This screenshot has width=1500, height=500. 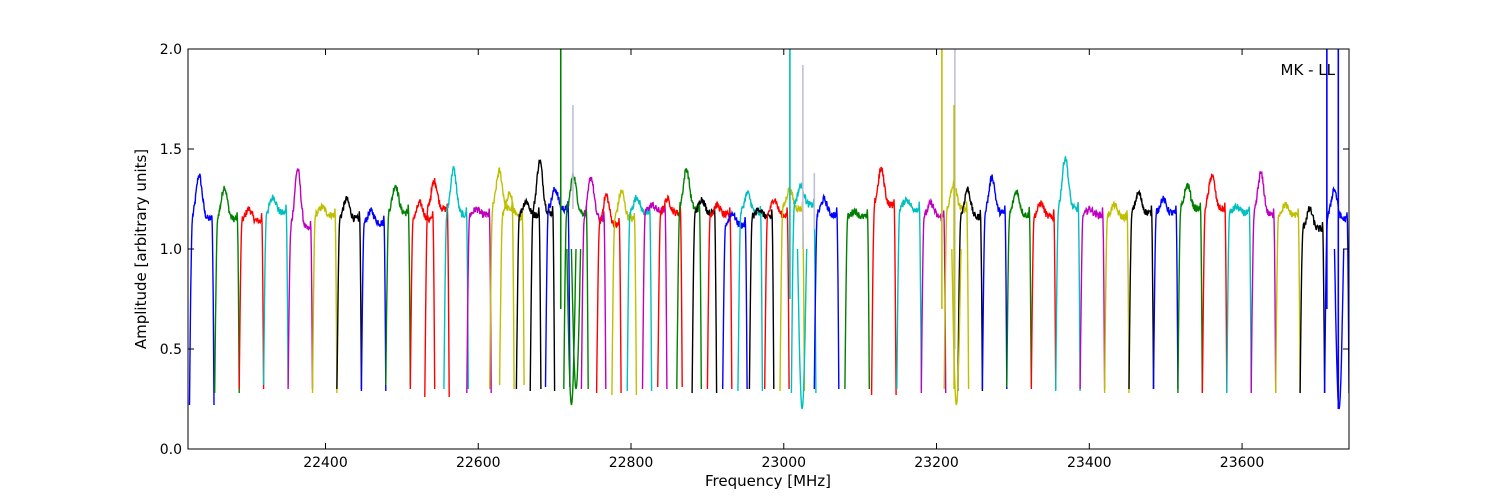 I want to click on x-axis-label: Frequency [MHz], so click(x=768, y=481).